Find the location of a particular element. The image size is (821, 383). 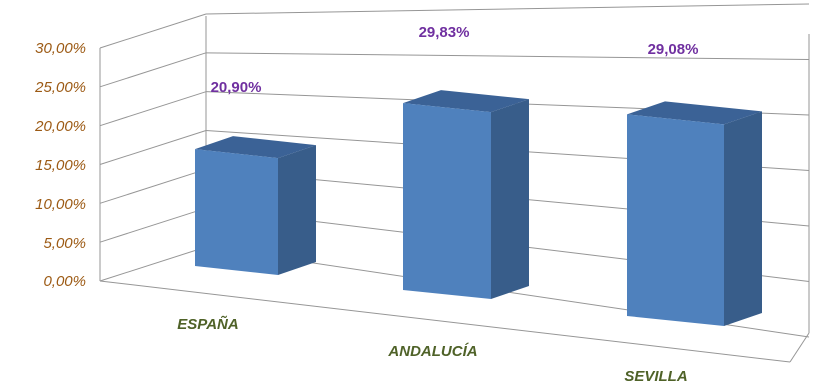

data-label: 20,90% is located at coordinates (236, 87).